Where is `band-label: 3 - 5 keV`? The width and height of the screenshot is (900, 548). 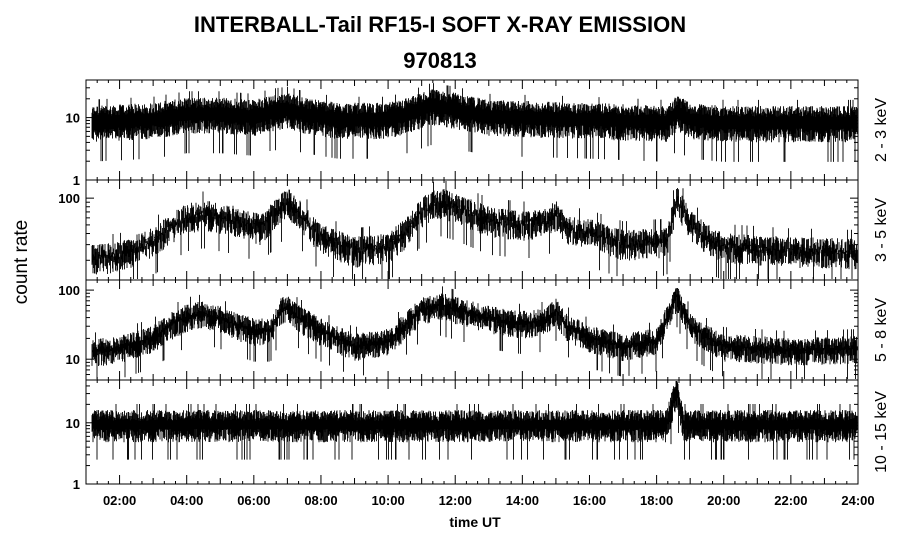
band-label: 3 - 5 keV is located at coordinates (881, 230).